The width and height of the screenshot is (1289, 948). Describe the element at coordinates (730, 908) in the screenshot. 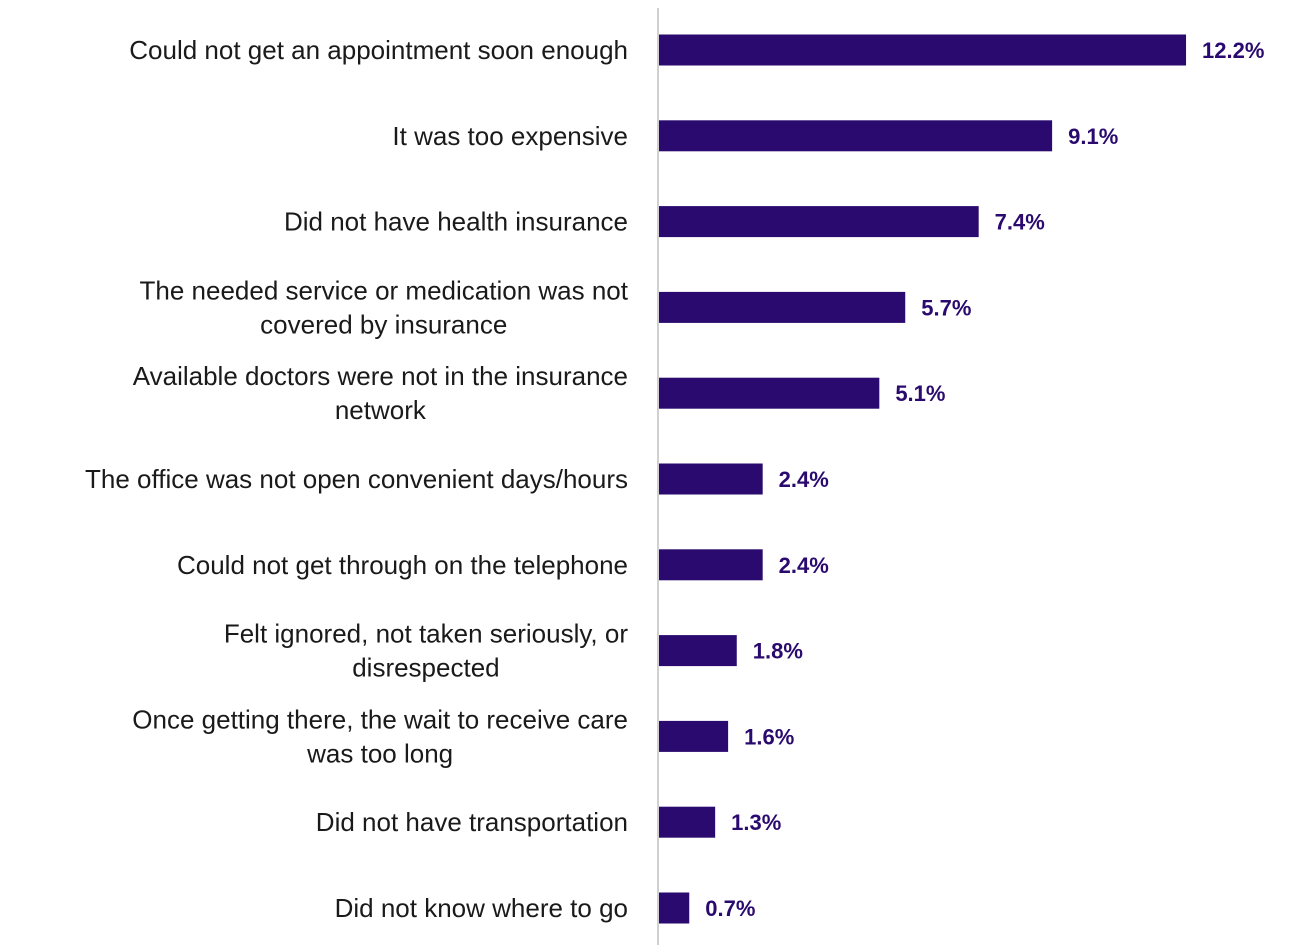

I see `value-label: 0.7%` at that location.